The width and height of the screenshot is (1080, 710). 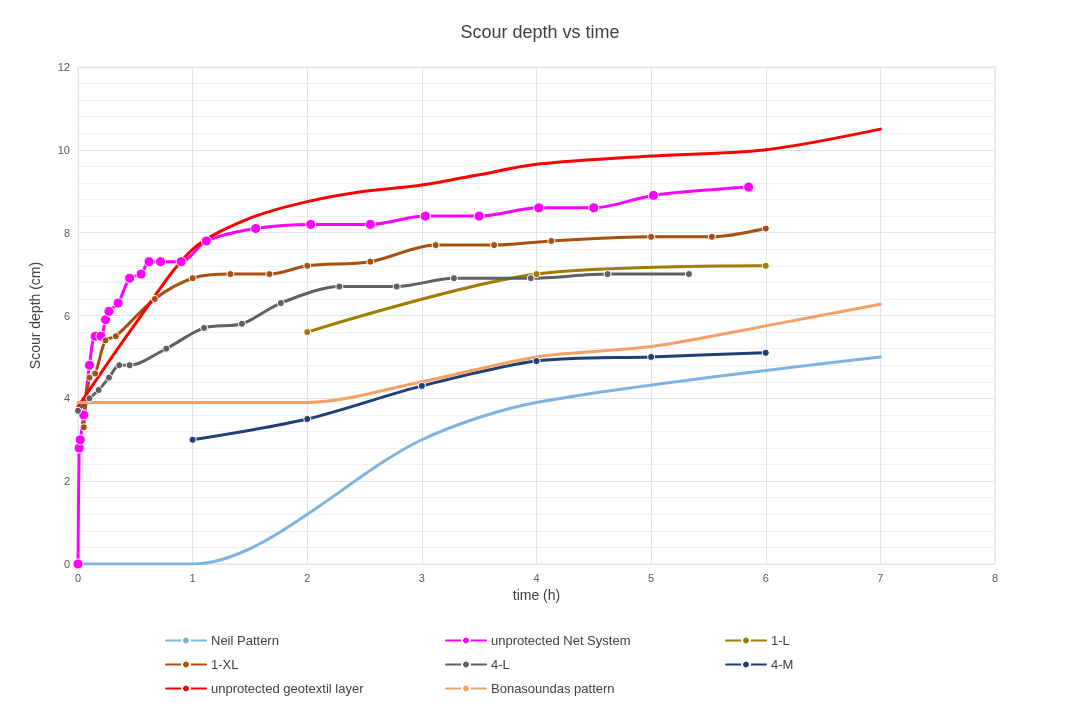 What do you see at coordinates (500, 664) in the screenshot?
I see `legend-label: 4-L` at bounding box center [500, 664].